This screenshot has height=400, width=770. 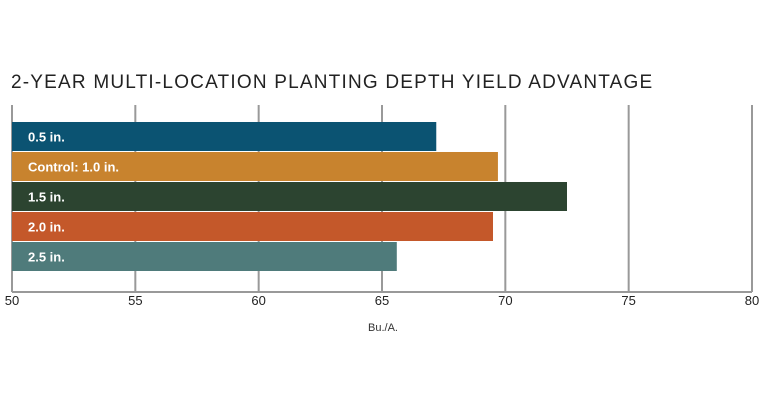 I want to click on x-tick-label: 80, so click(x=752, y=300).